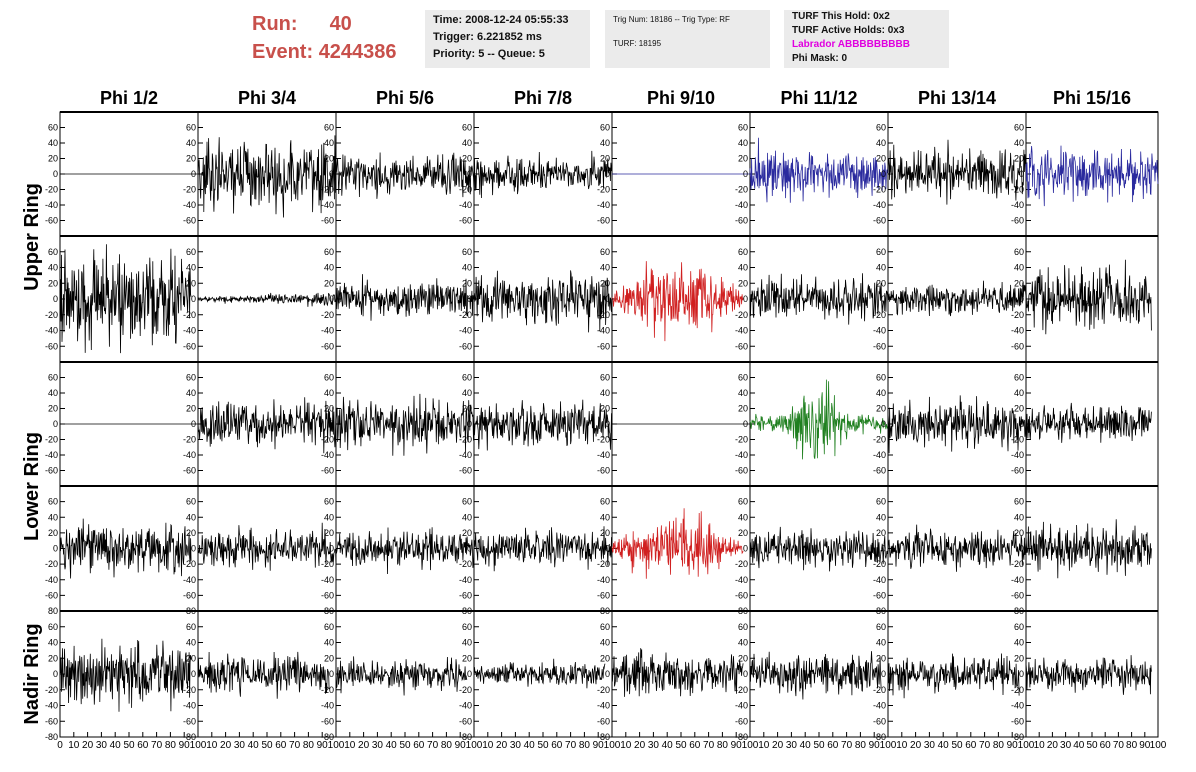 The height and width of the screenshot is (772, 1196). I want to click on panel-r1-c3: -60 -40 -20 0 20 40 60, so click(398, 174).